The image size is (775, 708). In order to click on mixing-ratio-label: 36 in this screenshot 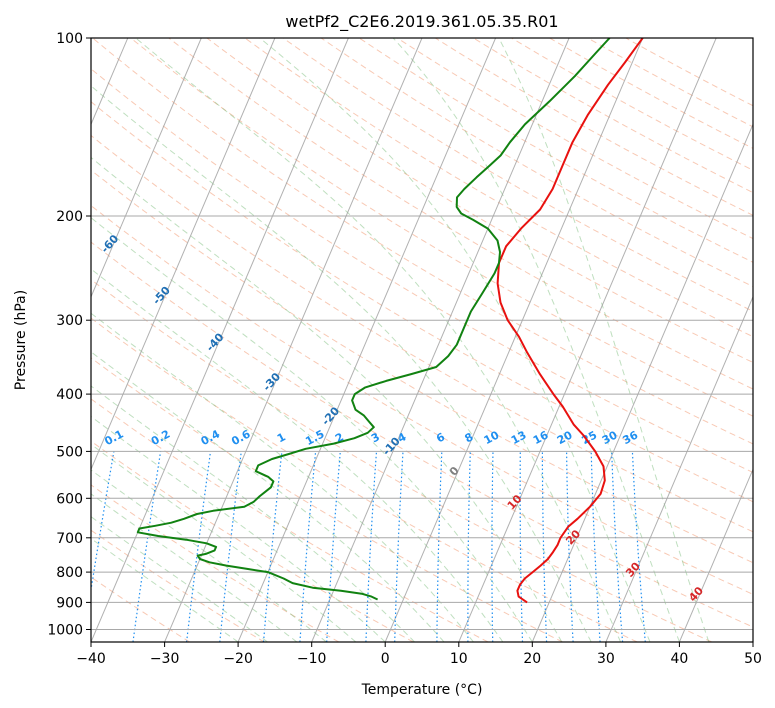, I will do `click(631, 437)`.